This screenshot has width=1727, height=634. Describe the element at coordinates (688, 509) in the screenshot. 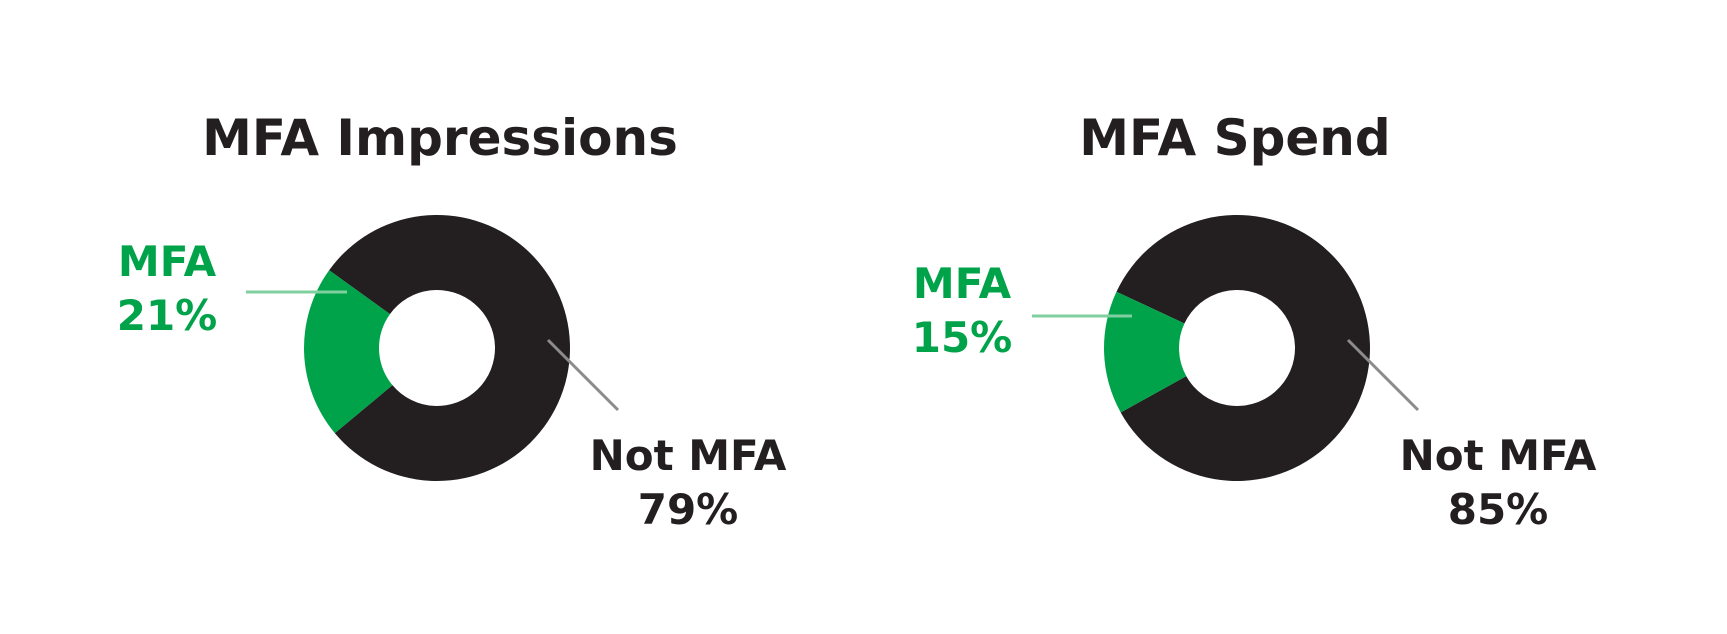

I see `slice-value-not-mfa: 79%` at that location.